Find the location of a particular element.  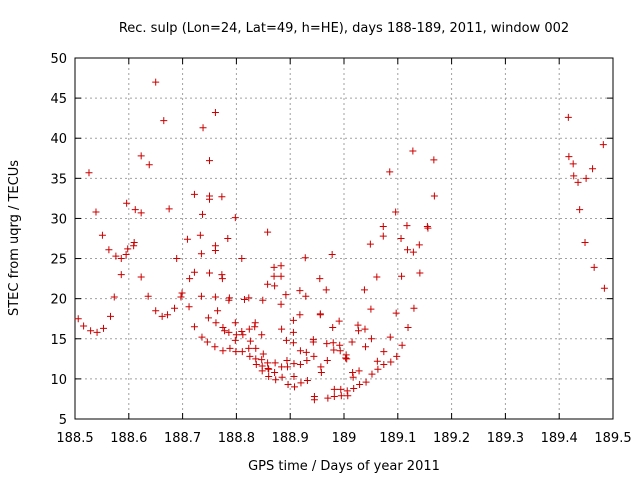

x-tick-label: 188.6 is located at coordinates (128, 438).